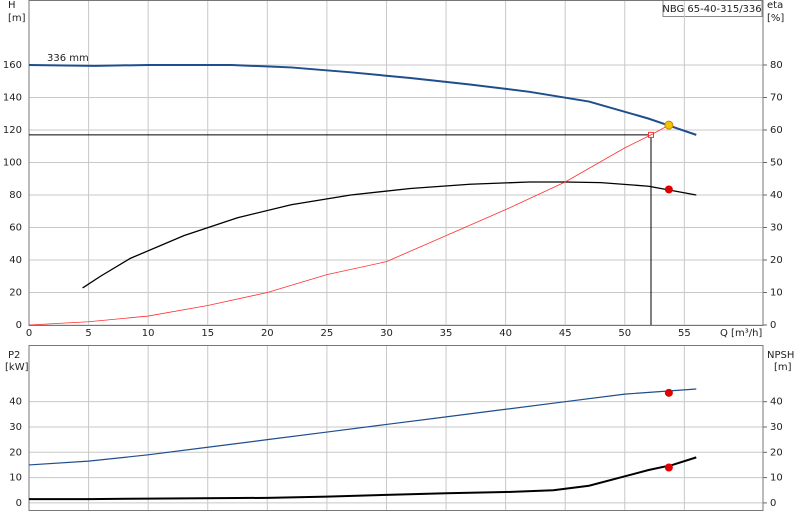  Describe the element at coordinates (12, 65) in the screenshot. I see `y-tick-label: 160` at that location.